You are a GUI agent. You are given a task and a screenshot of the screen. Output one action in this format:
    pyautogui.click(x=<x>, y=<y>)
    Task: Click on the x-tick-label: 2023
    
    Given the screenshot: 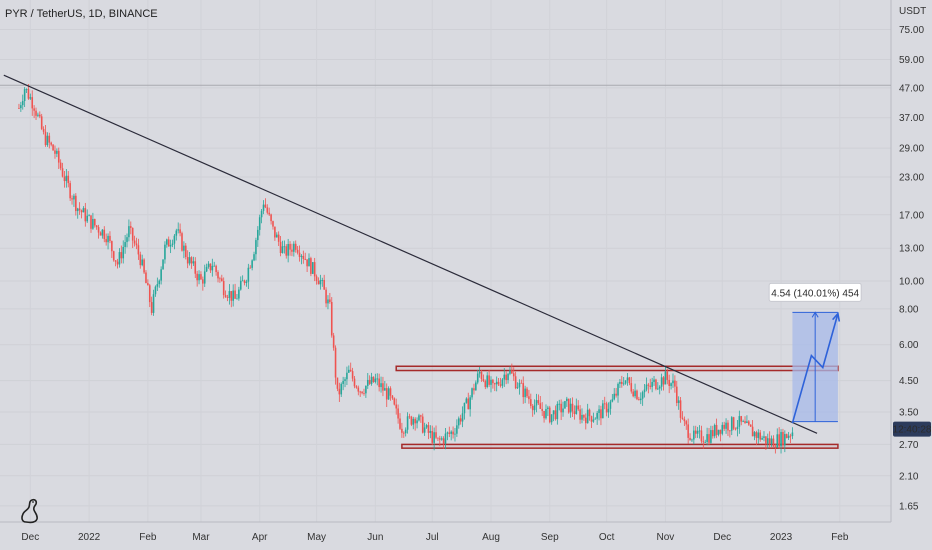 What is the action you would take?
    pyautogui.click(x=781, y=537)
    